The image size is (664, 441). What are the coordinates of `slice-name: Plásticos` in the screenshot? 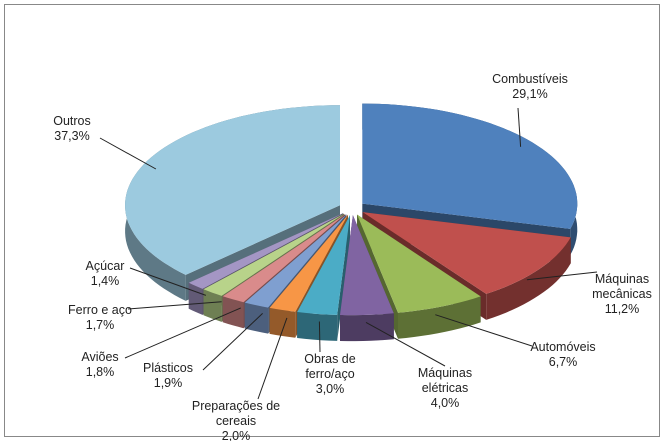 It's located at (168, 368).